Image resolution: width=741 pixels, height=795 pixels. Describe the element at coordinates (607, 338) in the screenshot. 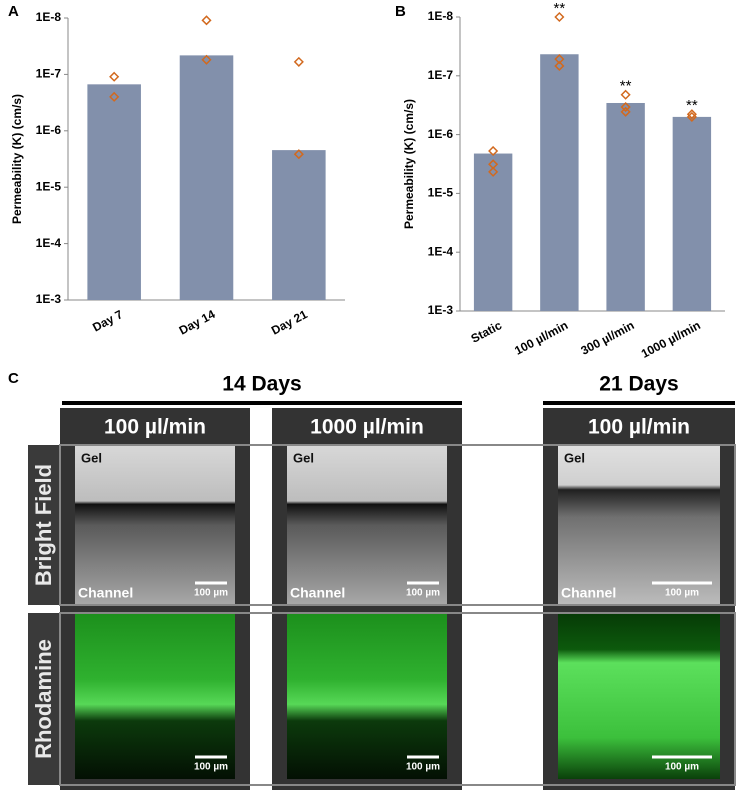

I see `x-tick-label: 300 µl/min` at that location.